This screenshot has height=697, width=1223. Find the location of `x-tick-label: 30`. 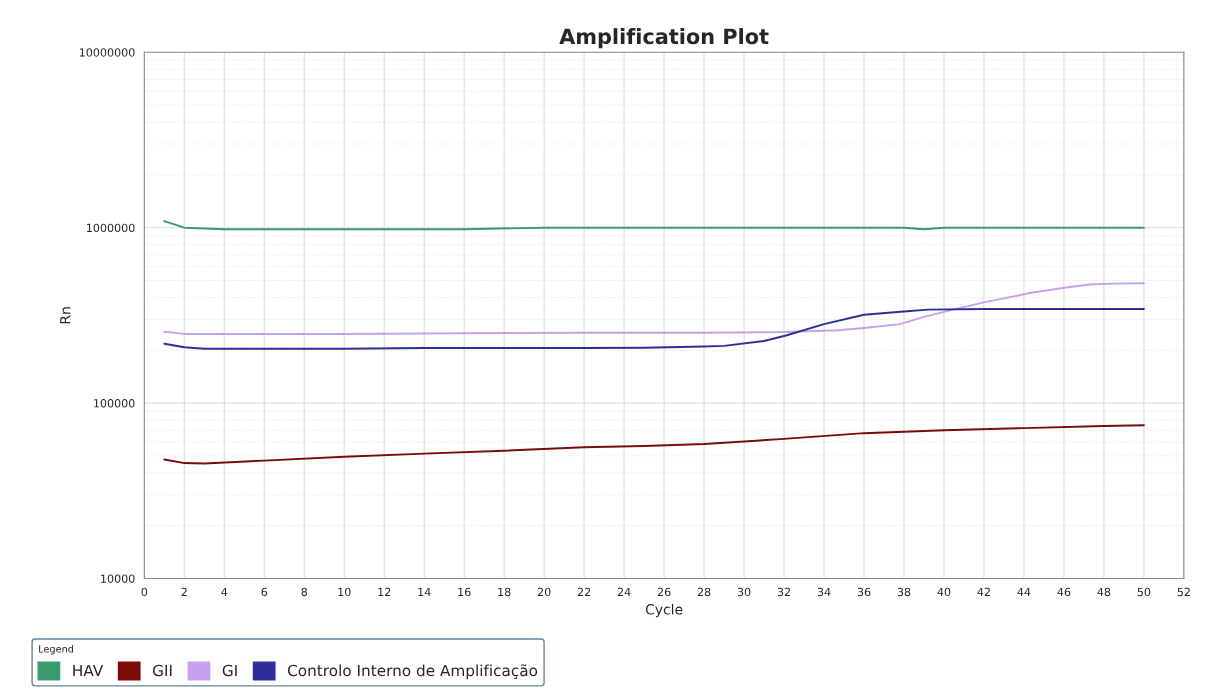

x-tick-label: 30 is located at coordinates (744, 592).